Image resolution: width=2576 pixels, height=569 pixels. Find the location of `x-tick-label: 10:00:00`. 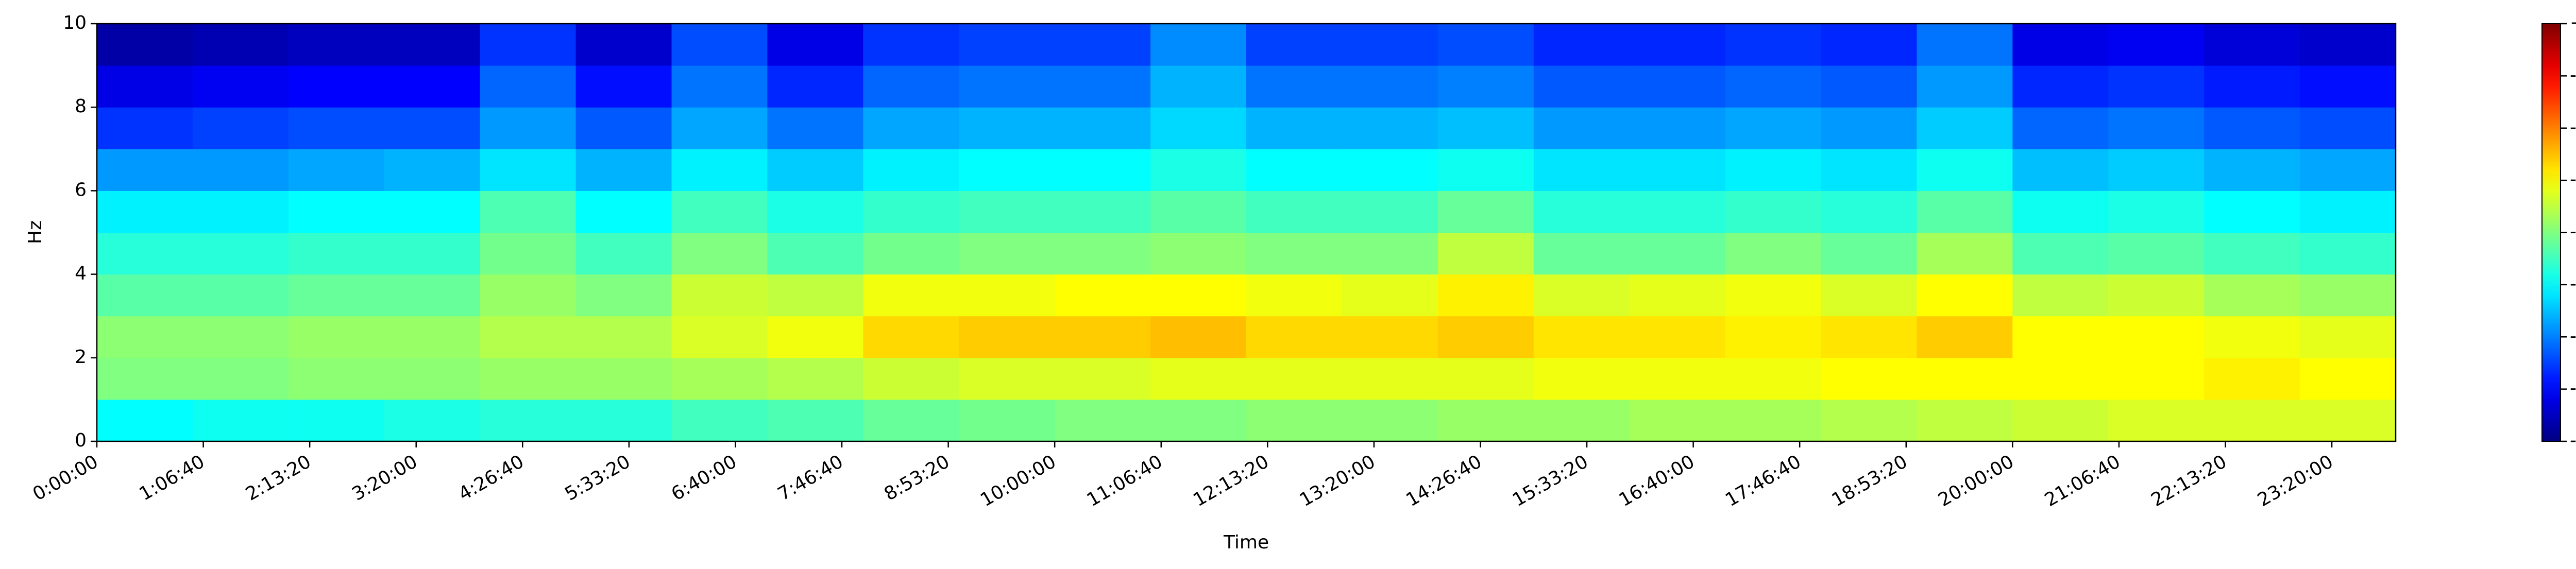

x-tick-label: 10:00:00 is located at coordinates (1018, 481).